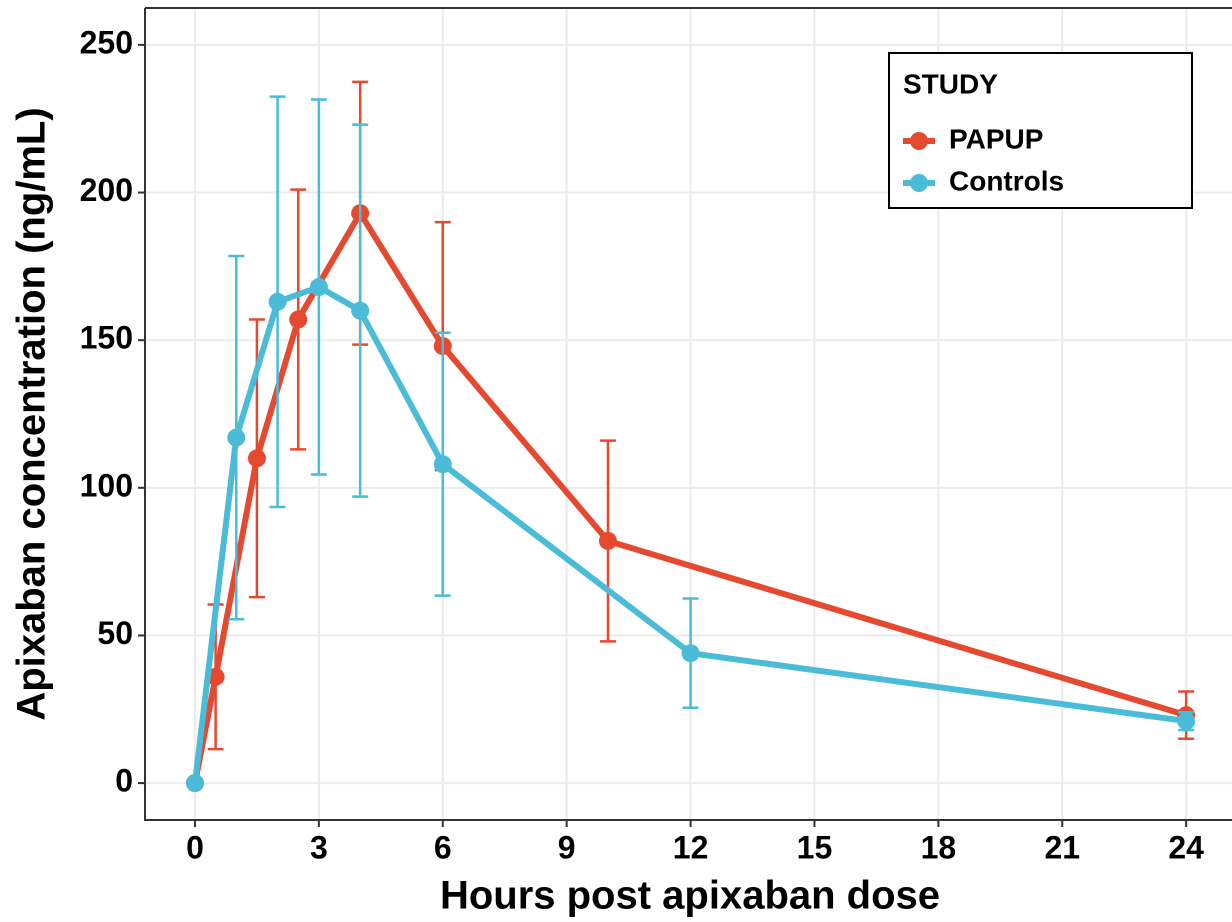 The height and width of the screenshot is (922, 1232). Describe the element at coordinates (691, 847) in the screenshot. I see `x-tick-label: 12` at that location.